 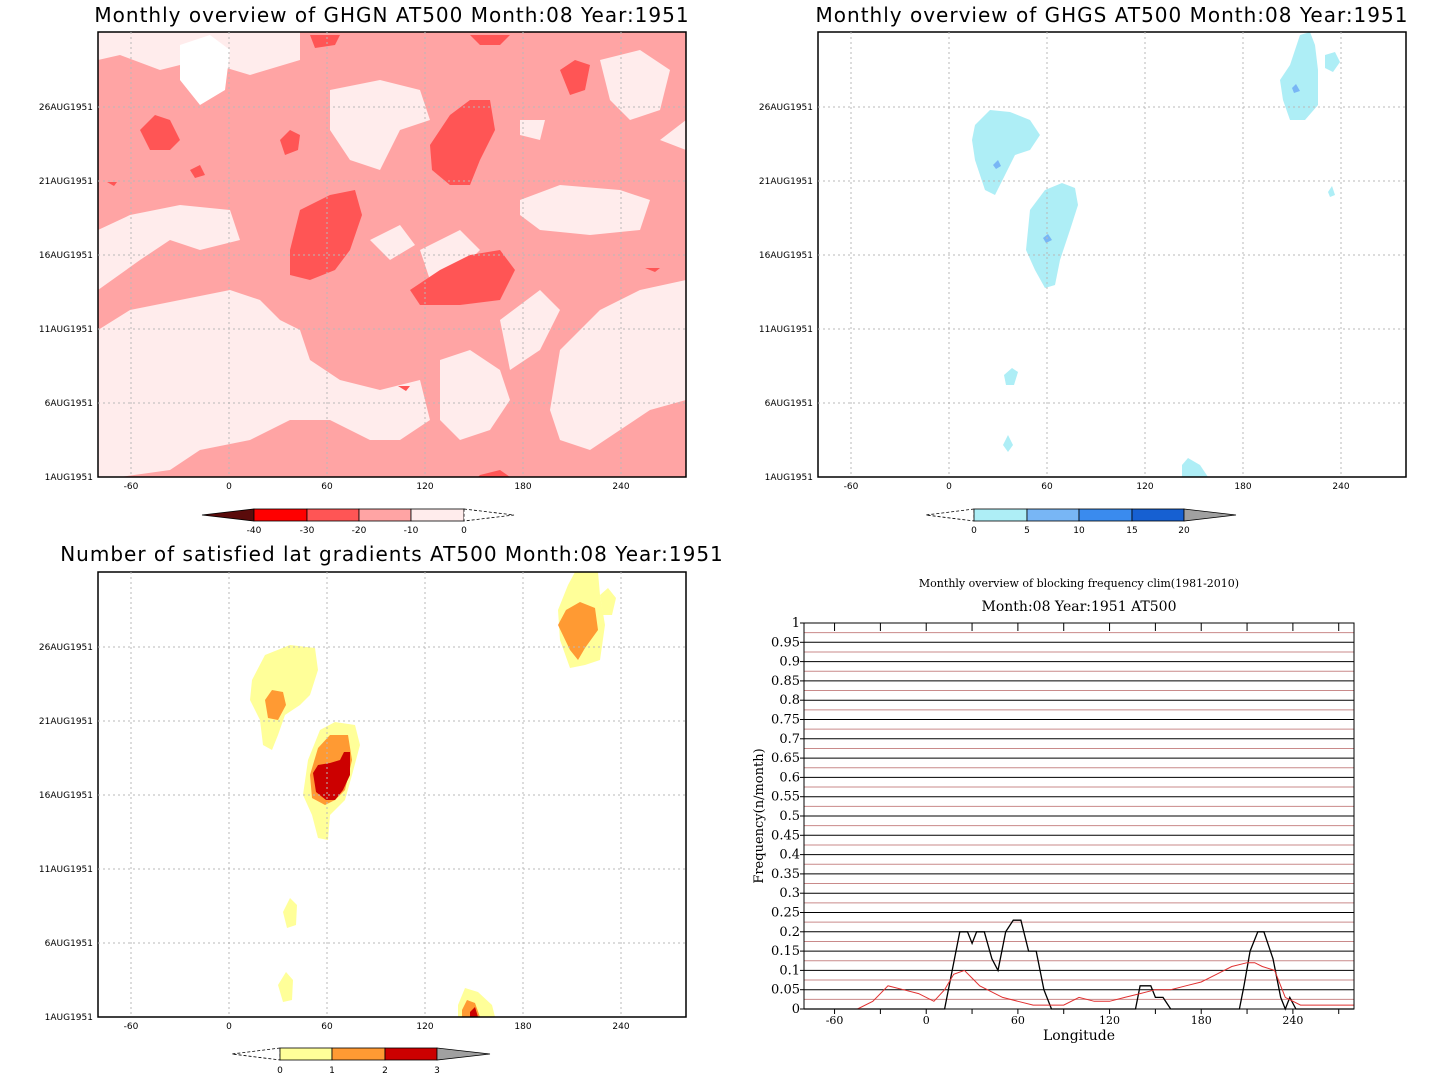 What do you see at coordinates (361, 1061) in the screenshot?
I see `panel-lat-gradients-colorbar: 0 1 2 3` at bounding box center [361, 1061].